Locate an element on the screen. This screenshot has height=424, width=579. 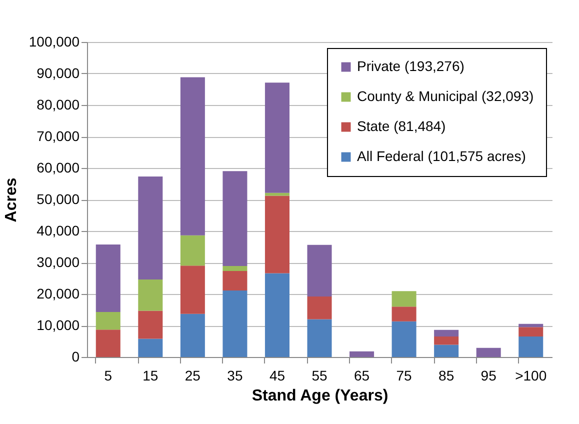
x-tick-label: 35 is located at coordinates (235, 376).